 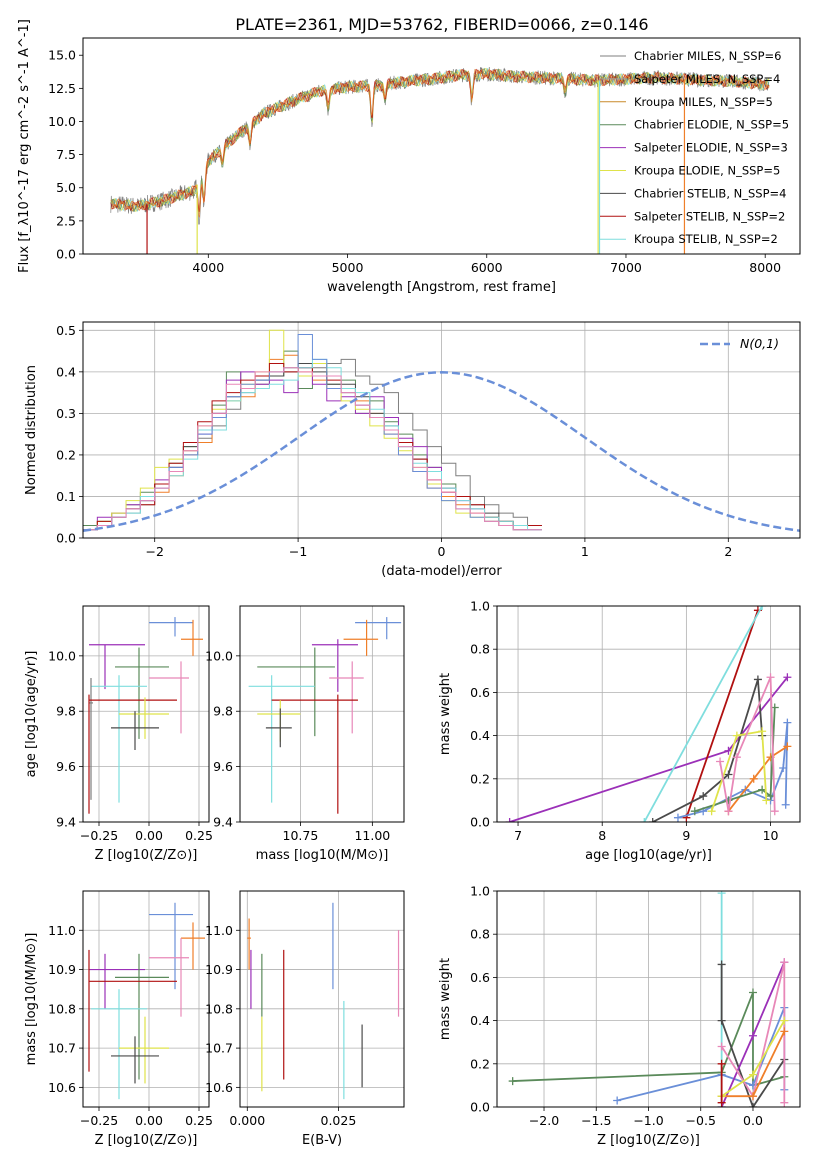 What do you see at coordinates (372, 835) in the screenshot?
I see `x-tick-label: 11.00` at bounding box center [372, 835].